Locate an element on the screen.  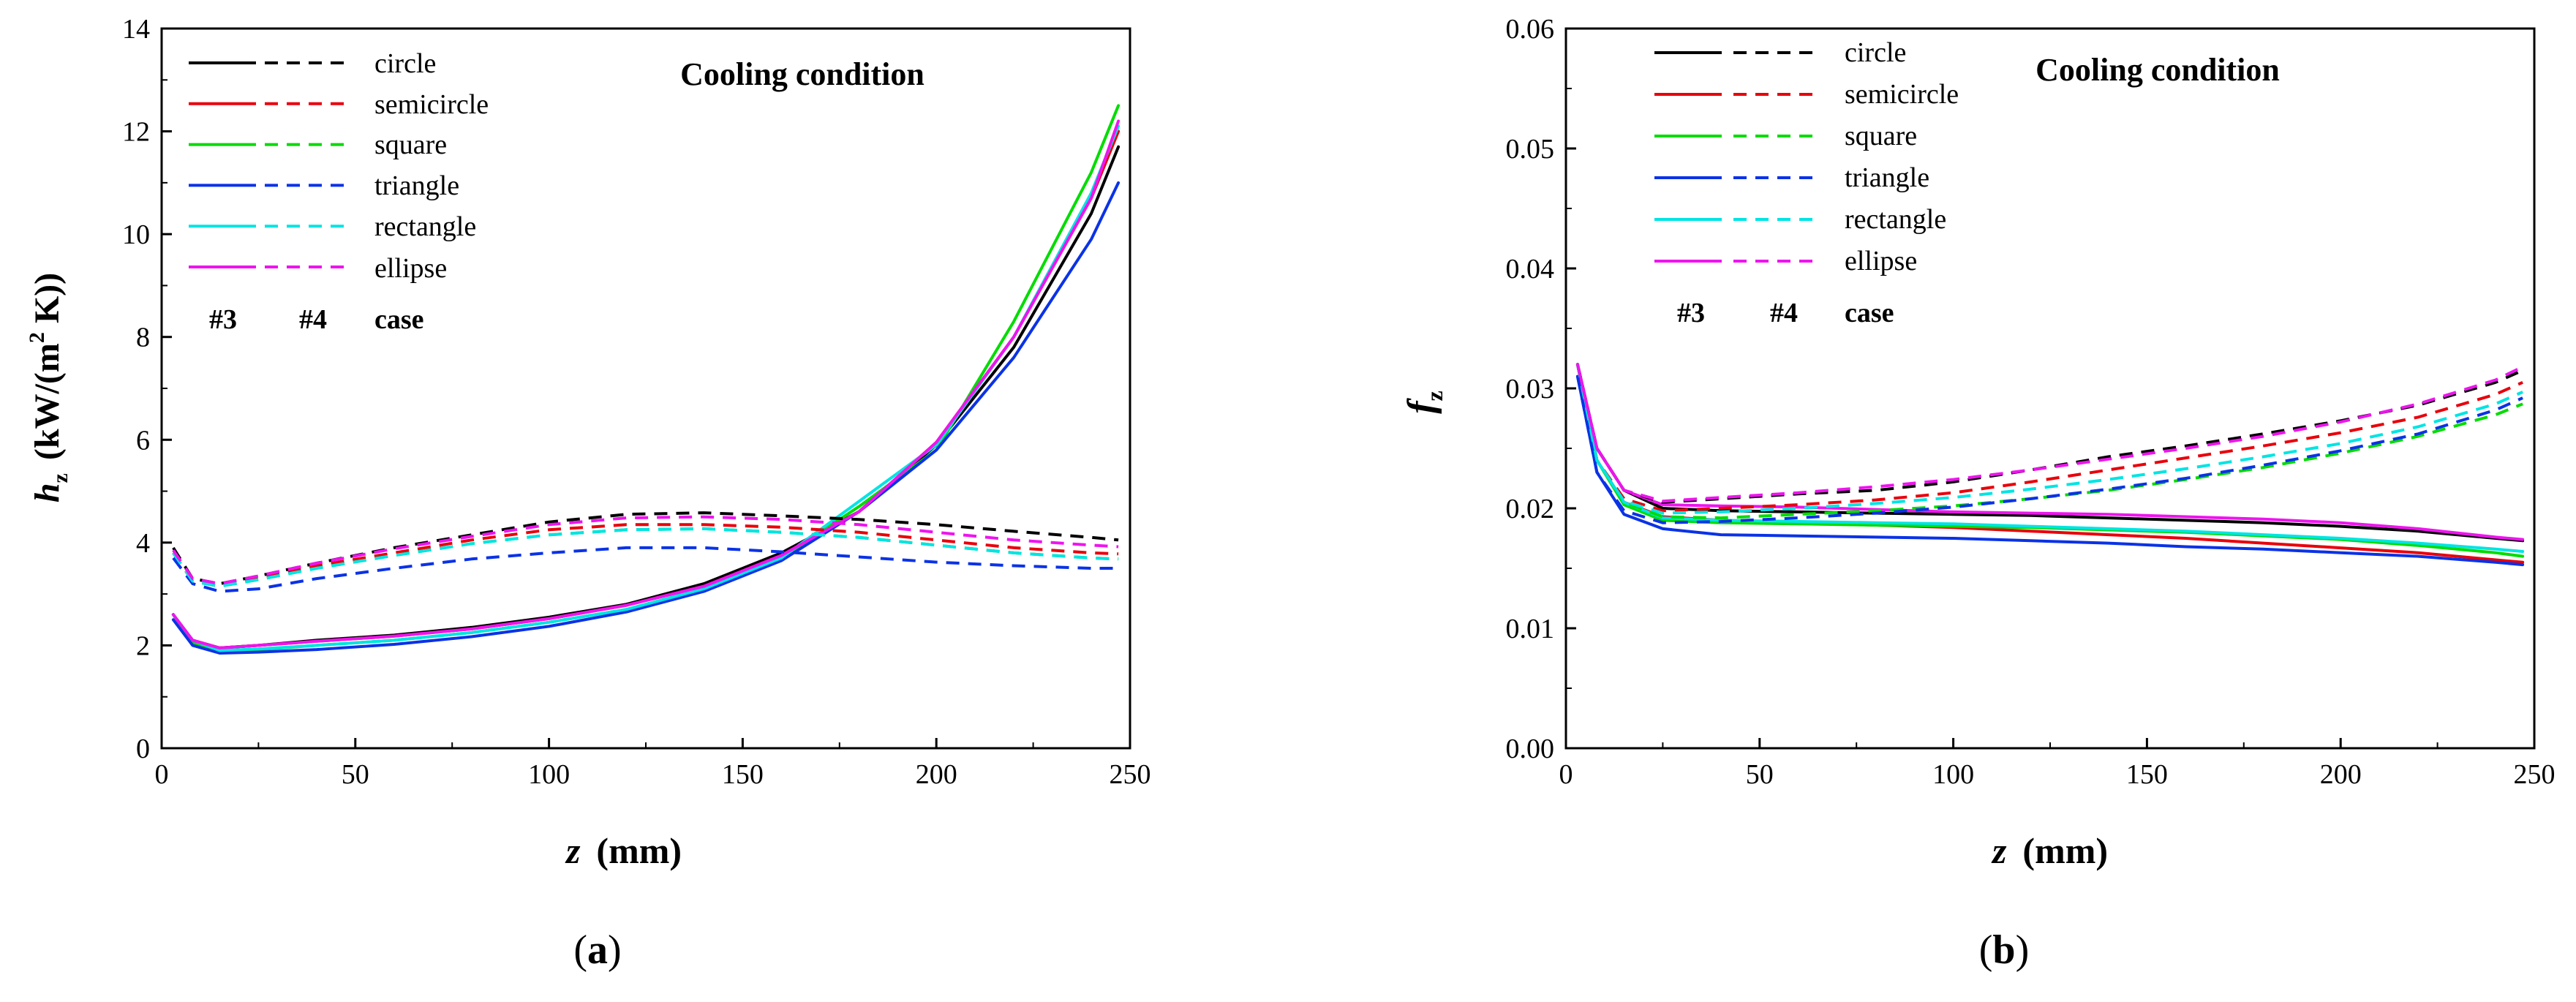
legend-a-item-square: square is located at coordinates (410, 144).